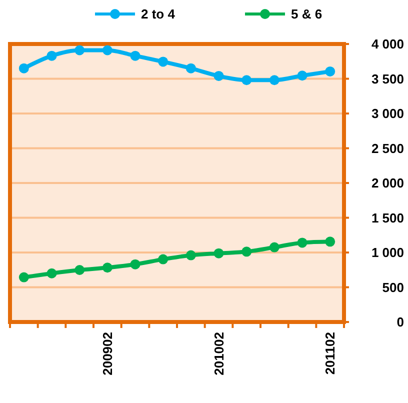 The height and width of the screenshot is (403, 408). What do you see at coordinates (393, 287) in the screenshot?
I see `y-tick-label: 500` at bounding box center [393, 287].